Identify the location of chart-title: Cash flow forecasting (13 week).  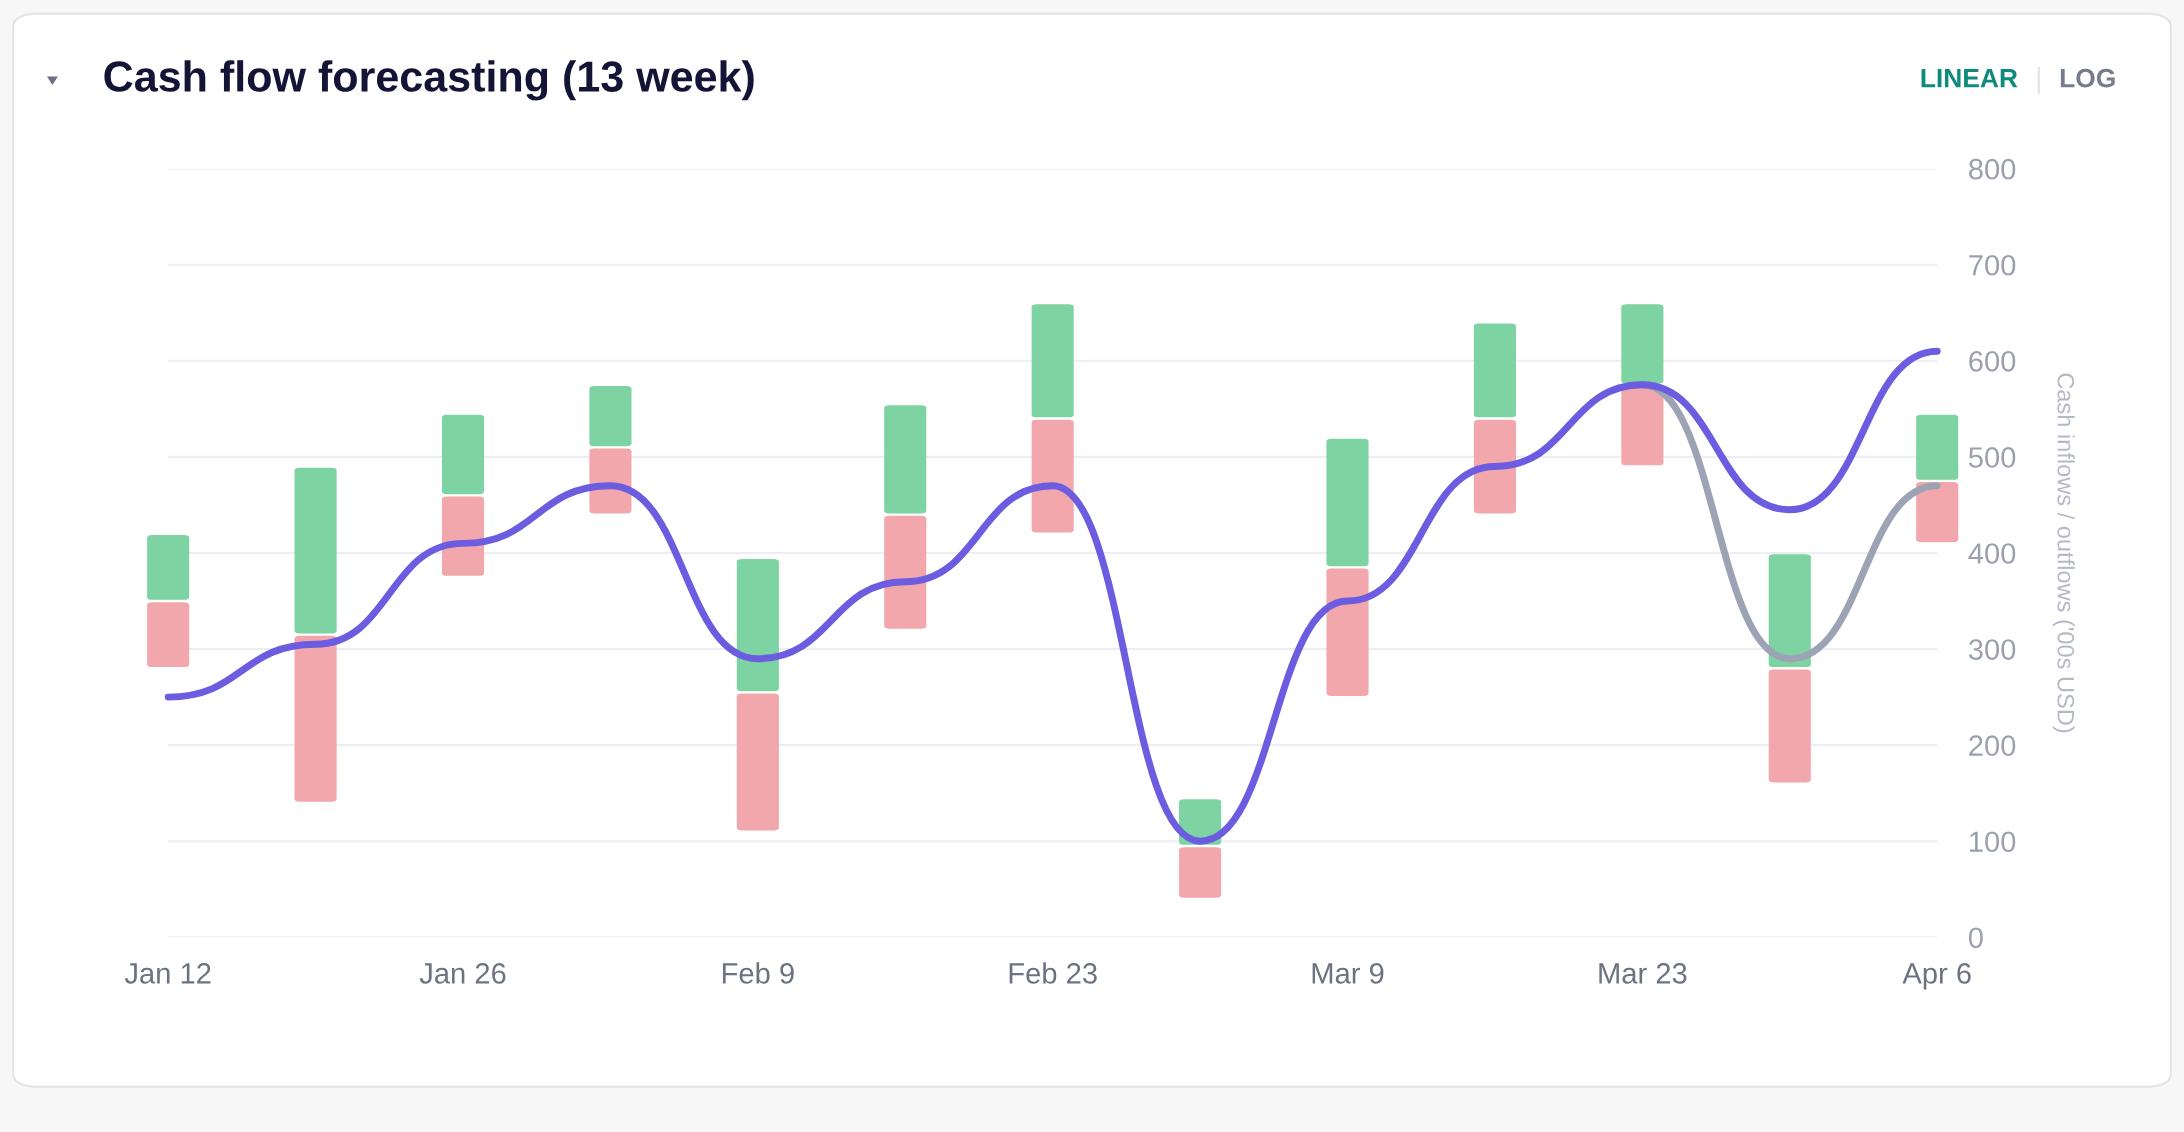
(429, 80).